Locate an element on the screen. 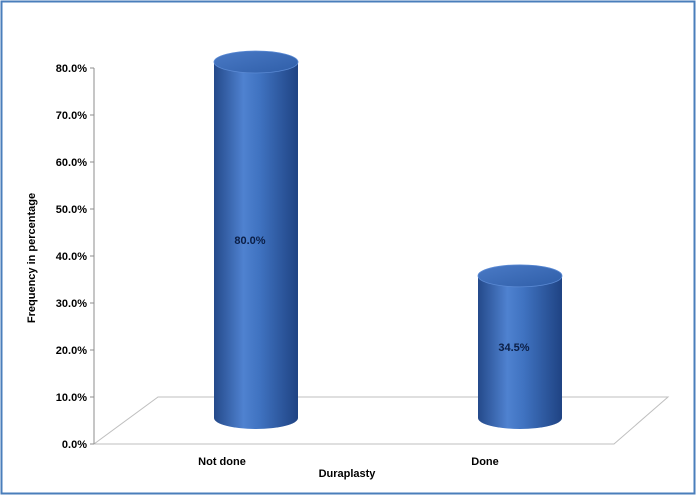 Image resolution: width=696 pixels, height=500 pixels. y-tick-label: 20.0% is located at coordinates (71, 351).